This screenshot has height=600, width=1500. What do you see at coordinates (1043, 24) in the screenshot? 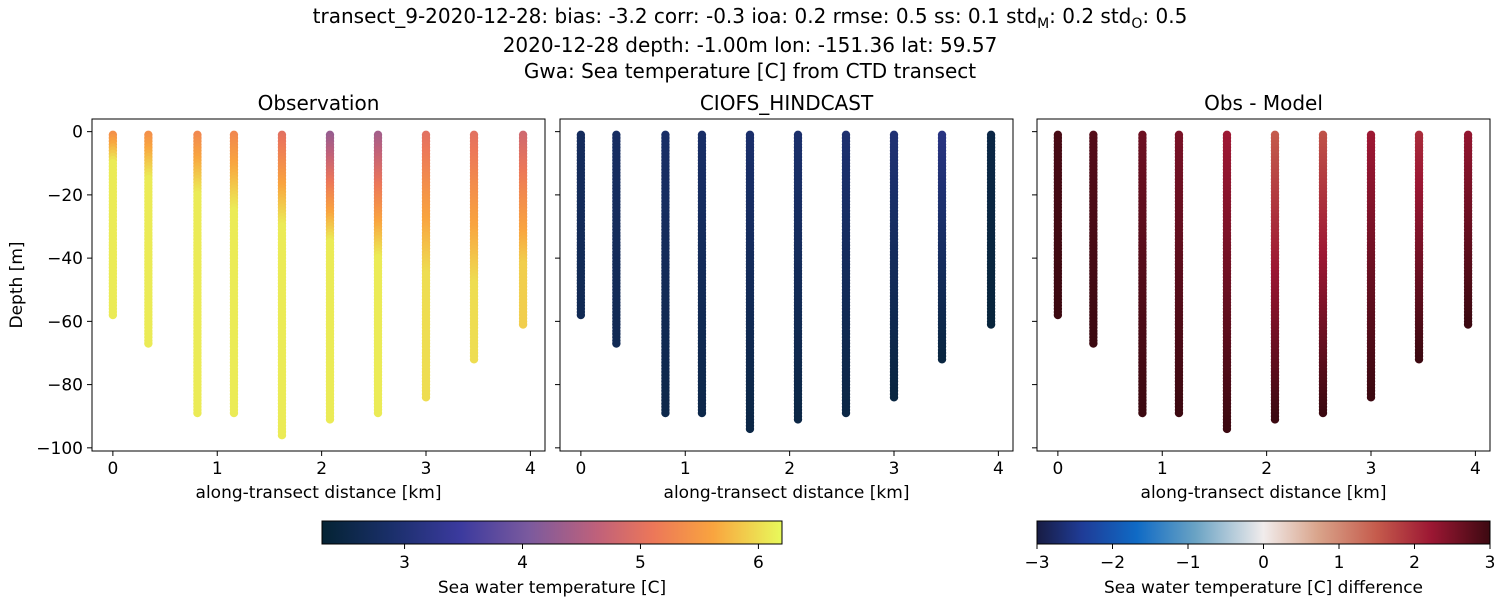
I see `title-subscript-m: M` at bounding box center [1043, 24].